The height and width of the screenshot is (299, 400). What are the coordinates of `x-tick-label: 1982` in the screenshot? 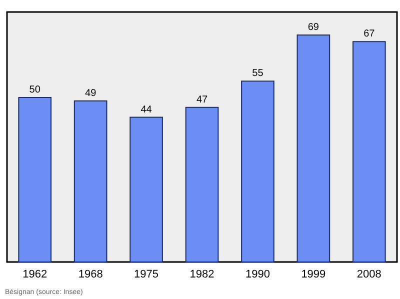 It's located at (202, 274).